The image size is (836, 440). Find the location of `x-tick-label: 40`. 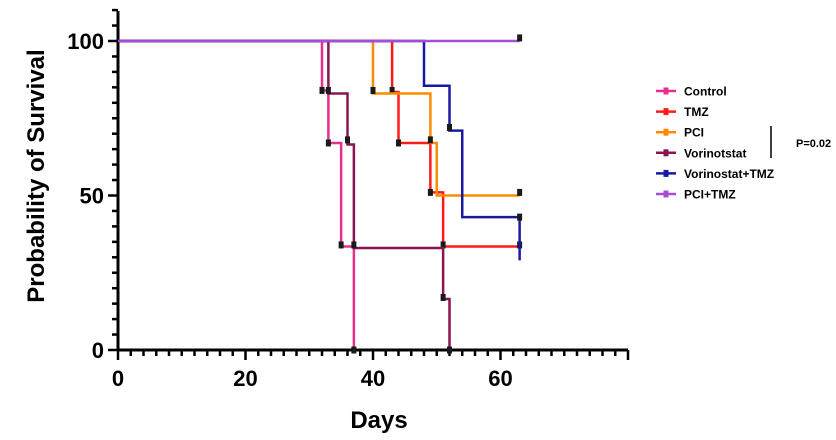

x-tick-label: 40 is located at coordinates (373, 378).